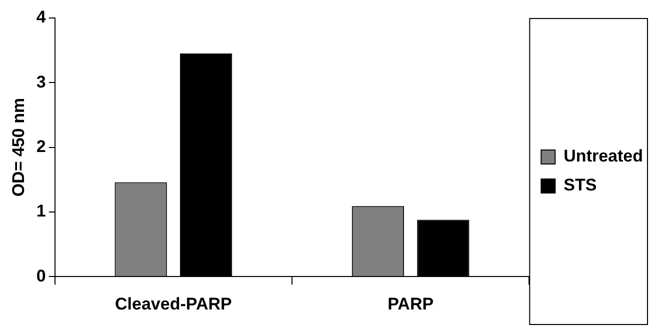 This screenshot has width=663, height=335. I want to click on y-tick-label: 0, so click(41, 276).